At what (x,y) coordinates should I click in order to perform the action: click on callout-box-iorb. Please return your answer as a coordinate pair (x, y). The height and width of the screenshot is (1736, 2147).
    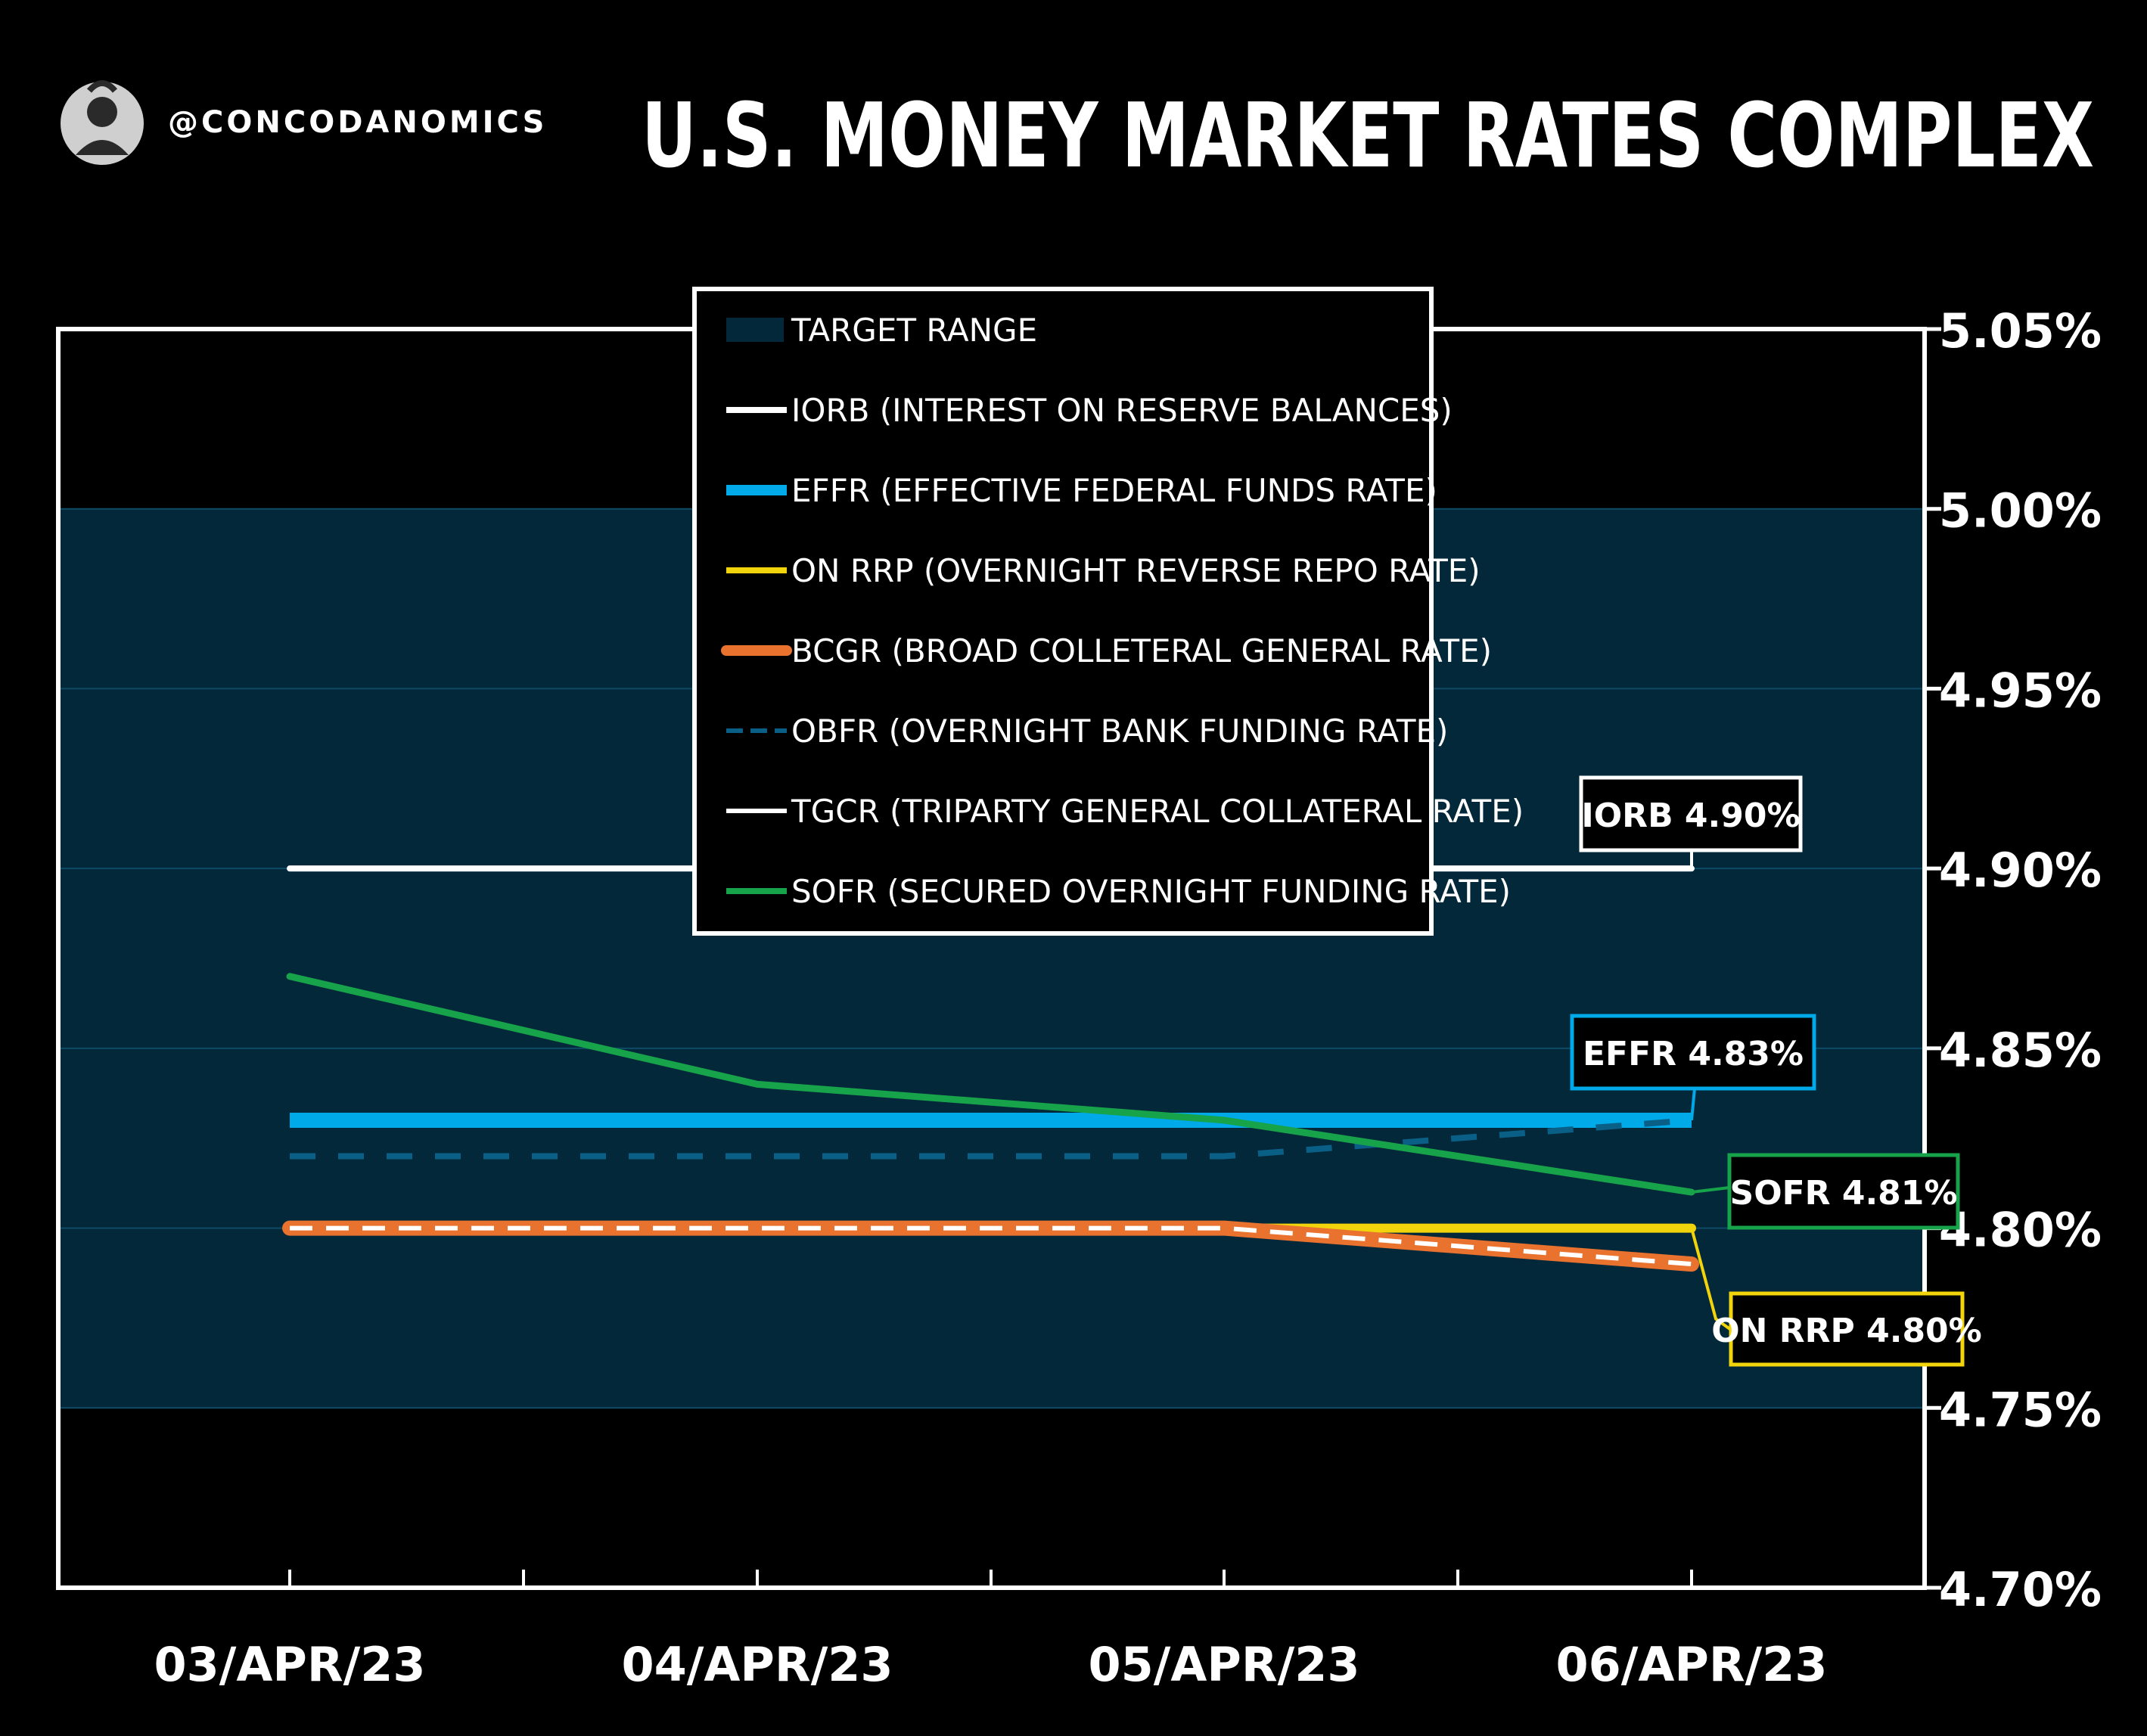
    Looking at the image, I should click on (1691, 813).